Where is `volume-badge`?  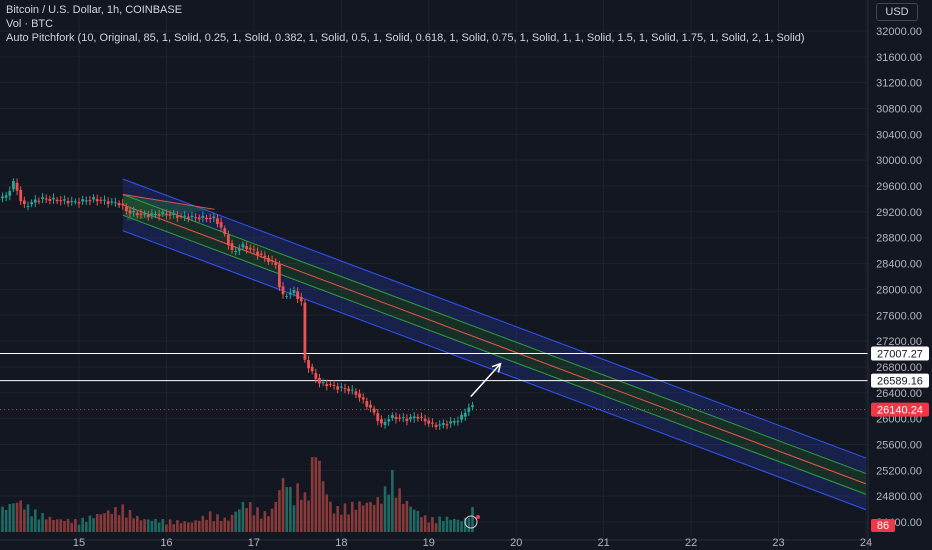 volume-badge is located at coordinates (883, 525).